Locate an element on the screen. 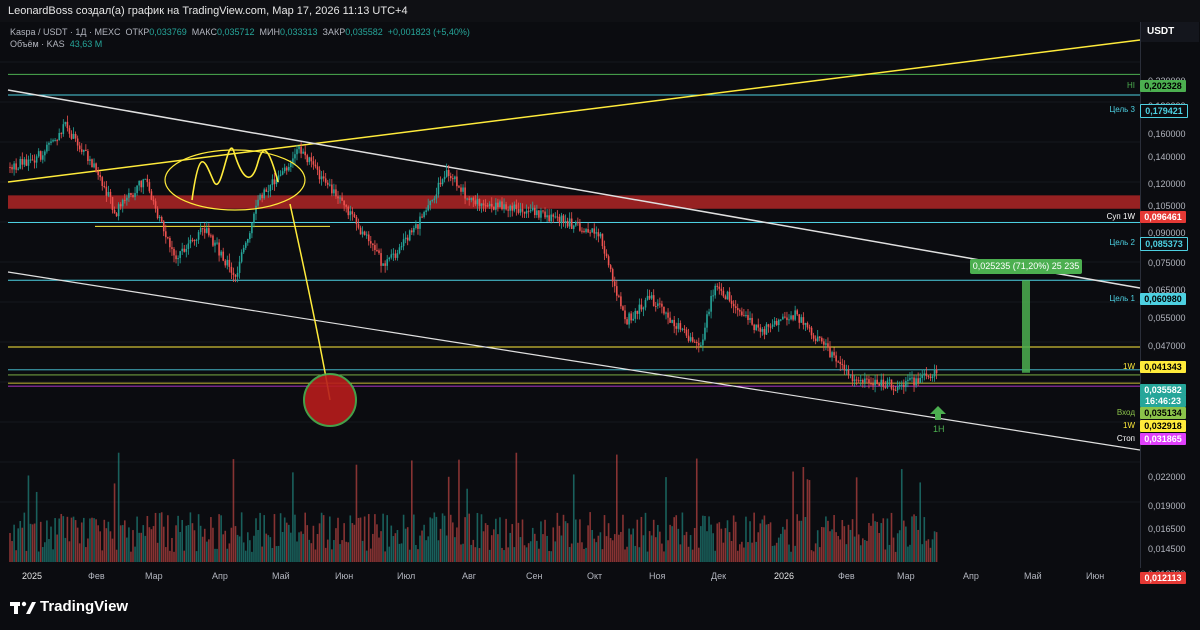 The image size is (1200, 630). price-label: 0,096461 is located at coordinates (1163, 217).